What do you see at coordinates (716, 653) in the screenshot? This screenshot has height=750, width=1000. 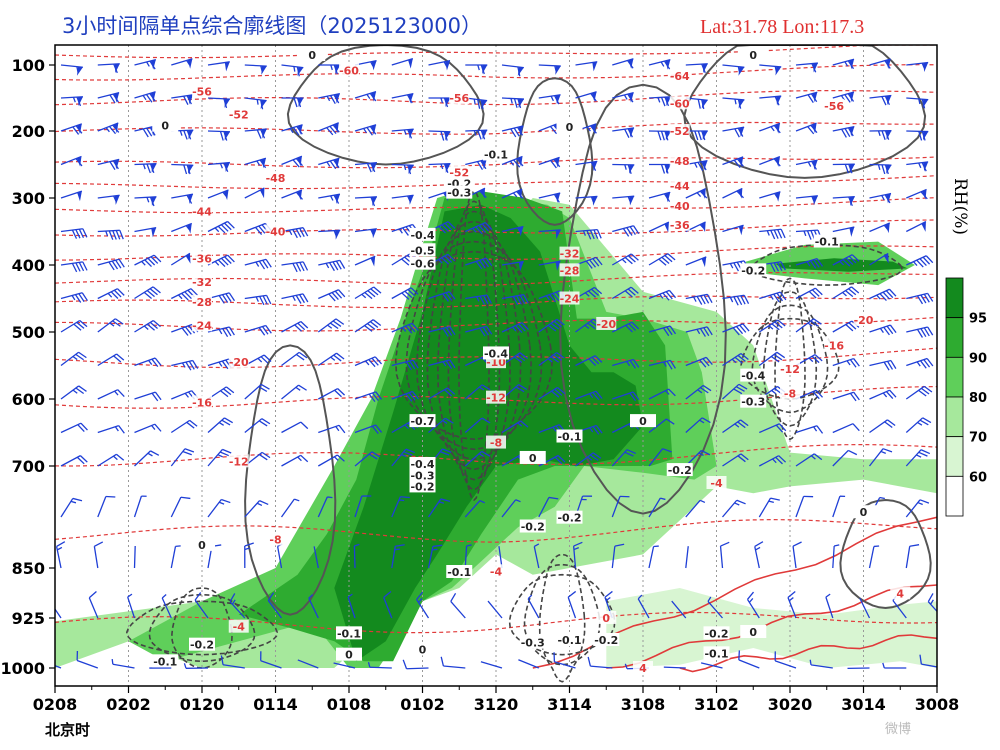 I see `vertical-velocity-label: -0.1` at bounding box center [716, 653].